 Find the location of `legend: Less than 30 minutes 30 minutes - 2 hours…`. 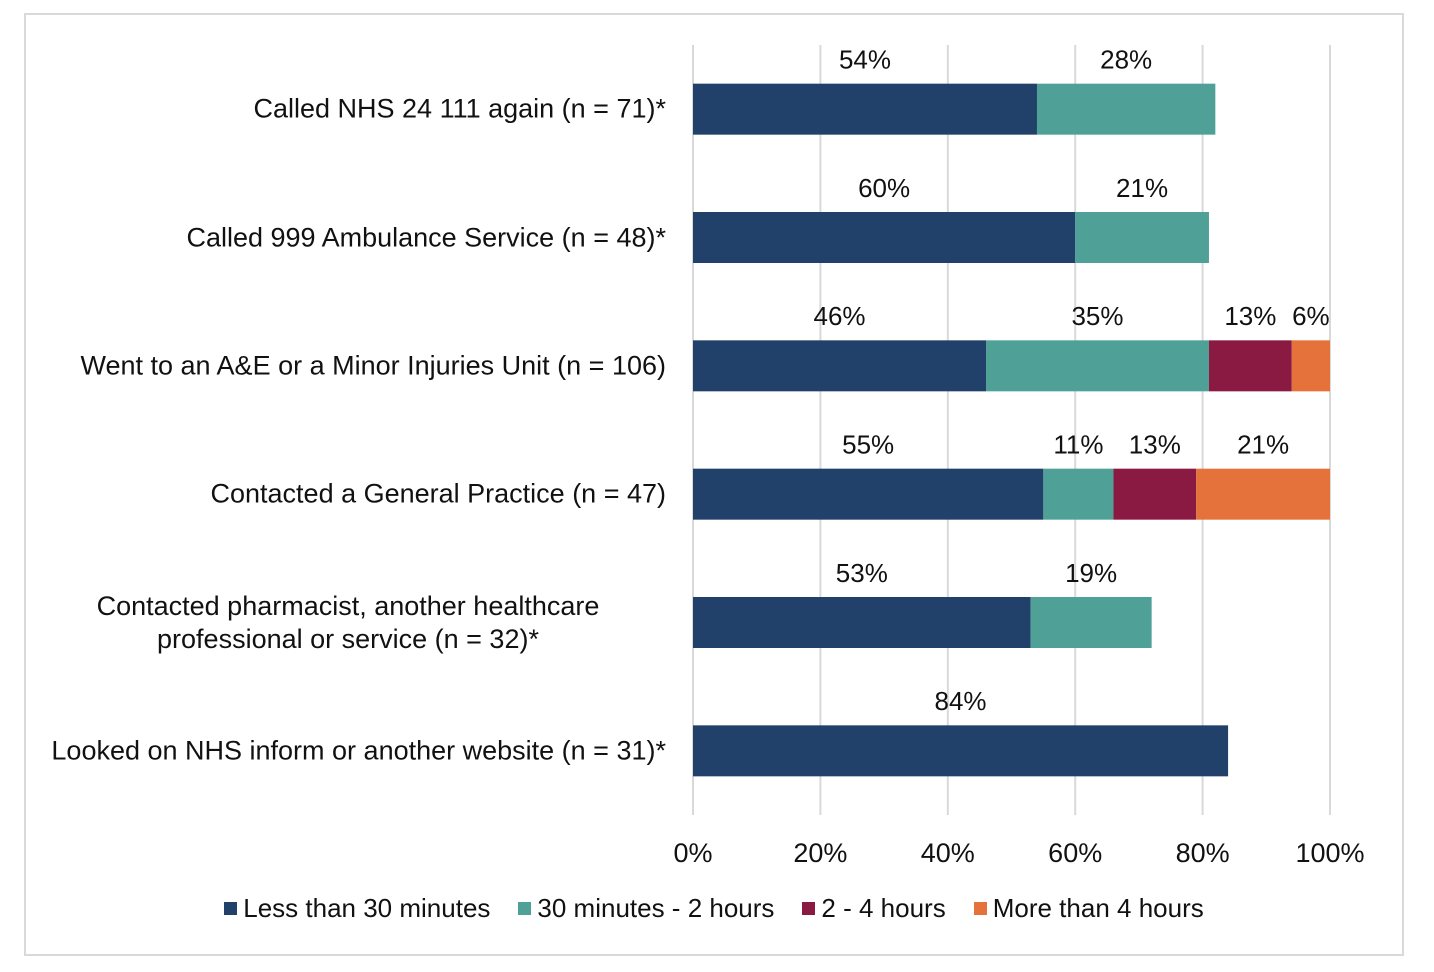

legend: Less than 30 minutes 30 minutes - 2 hours… is located at coordinates (714, 908).